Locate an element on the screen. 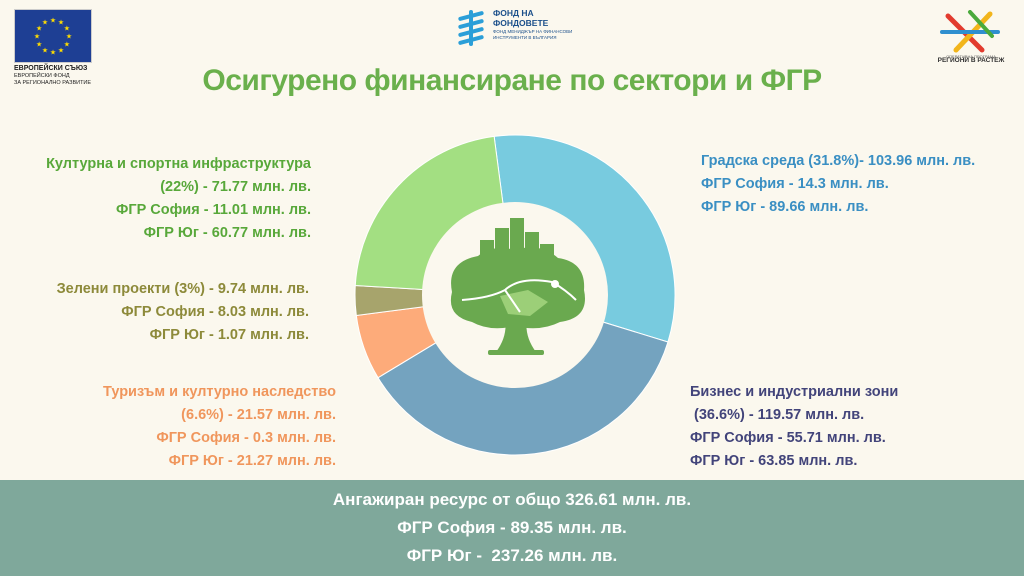 The image size is (1024, 576). fund-of-funds-mark-icon is located at coordinates (471, 28).